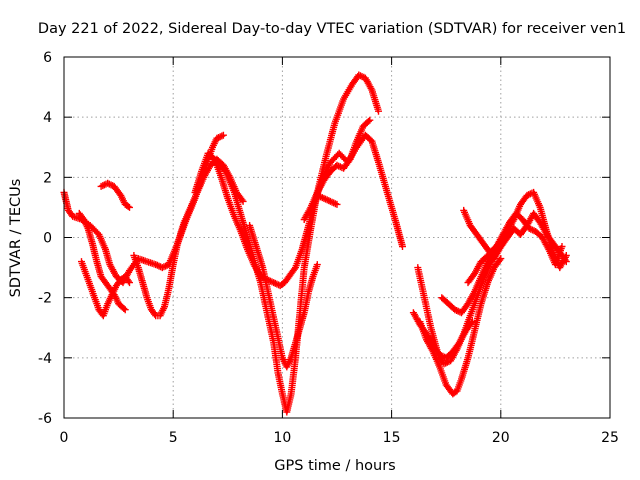 The width and height of the screenshot is (640, 480). What do you see at coordinates (282, 438) in the screenshot?
I see `x-tick-label: 10` at bounding box center [282, 438].